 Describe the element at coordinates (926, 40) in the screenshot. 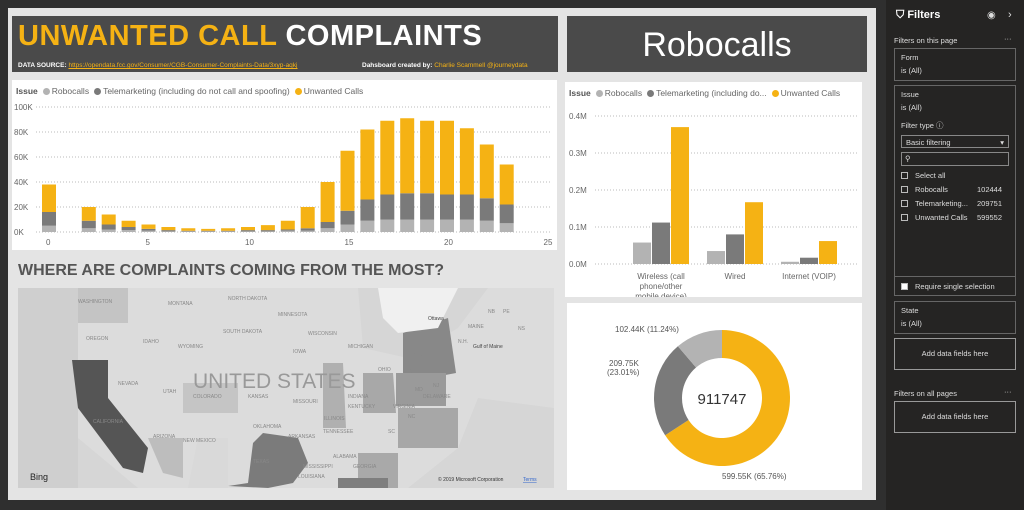

I see `filters-on-page-label: Filters on this page` at that location.